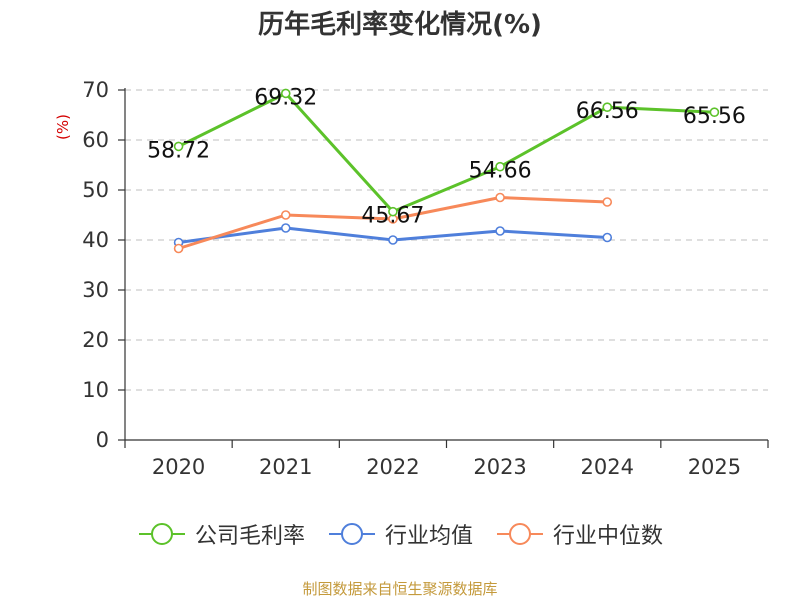 The image size is (800, 600). What do you see at coordinates (608, 536) in the screenshot?
I see `legend-label: 行业中位数` at bounding box center [608, 536].